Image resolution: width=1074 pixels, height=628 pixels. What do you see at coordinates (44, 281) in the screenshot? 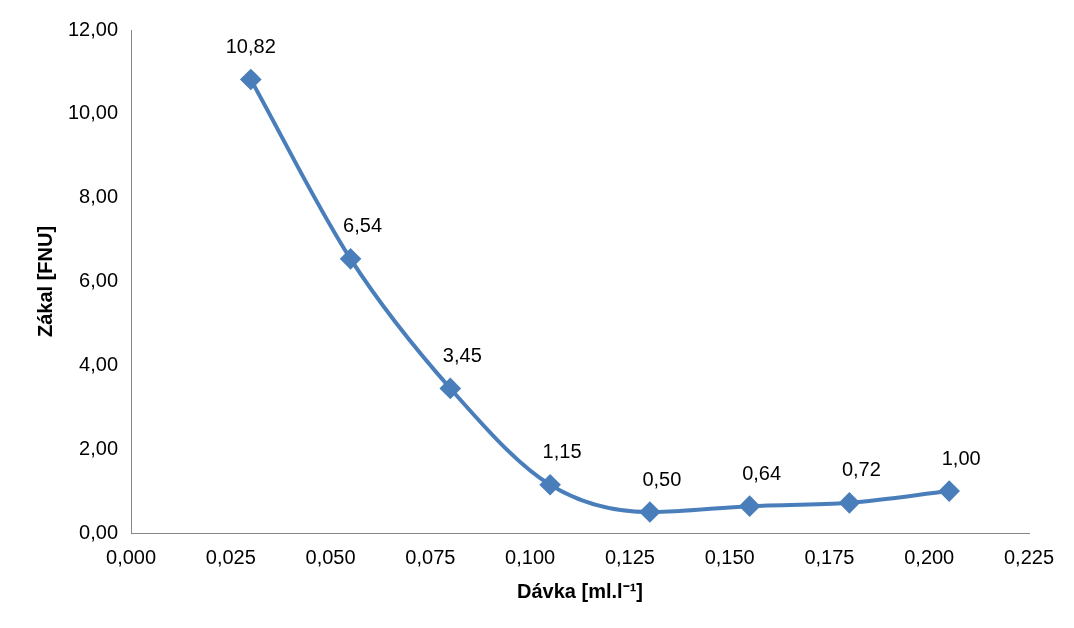
I see `y-axis-title: Zákal [FNU]` at bounding box center [44, 281].